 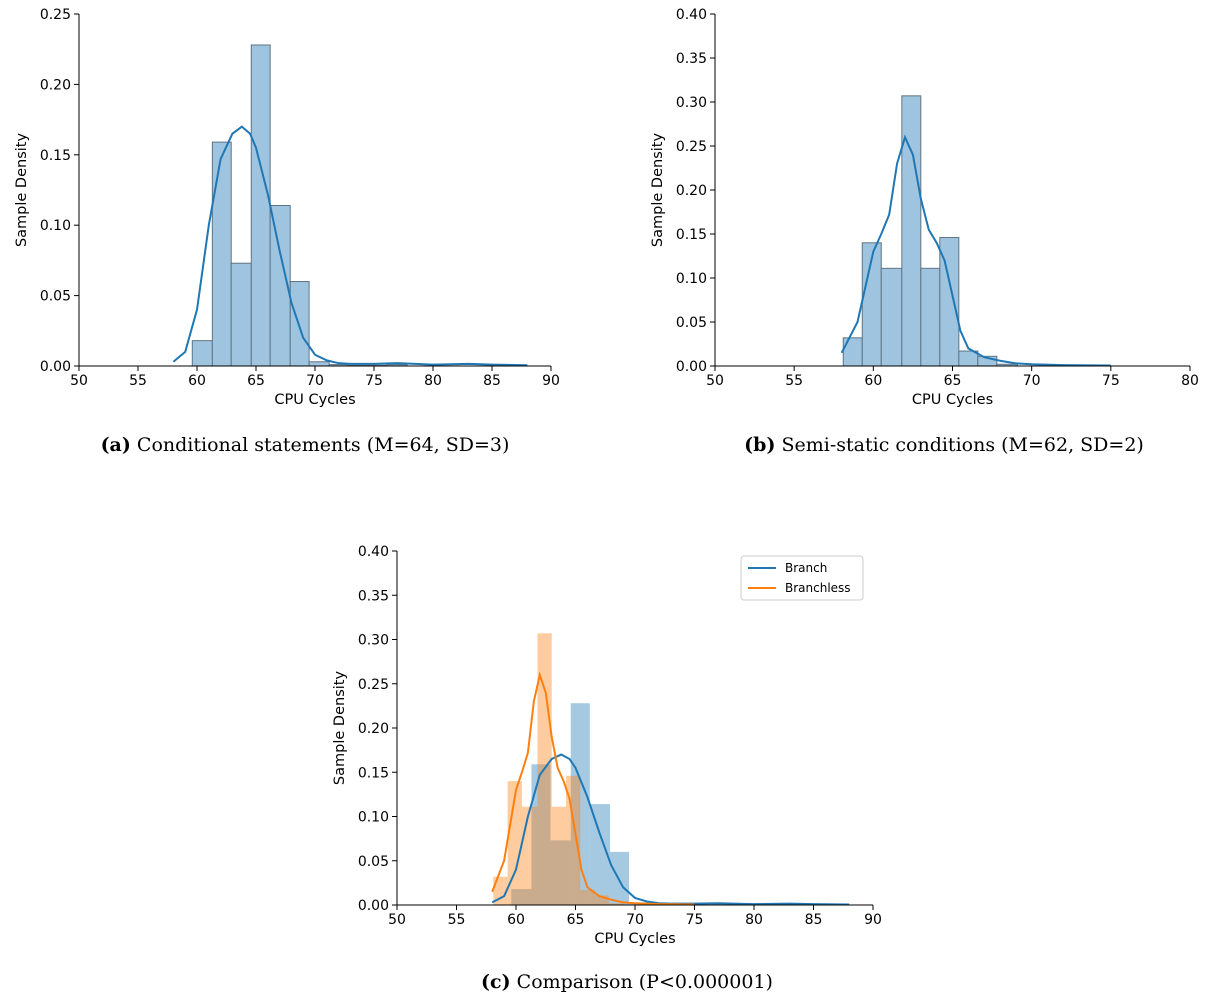 What do you see at coordinates (644, 982) in the screenshot?
I see `caption-c-text: Comparison (P<0.000001)` at bounding box center [644, 982].